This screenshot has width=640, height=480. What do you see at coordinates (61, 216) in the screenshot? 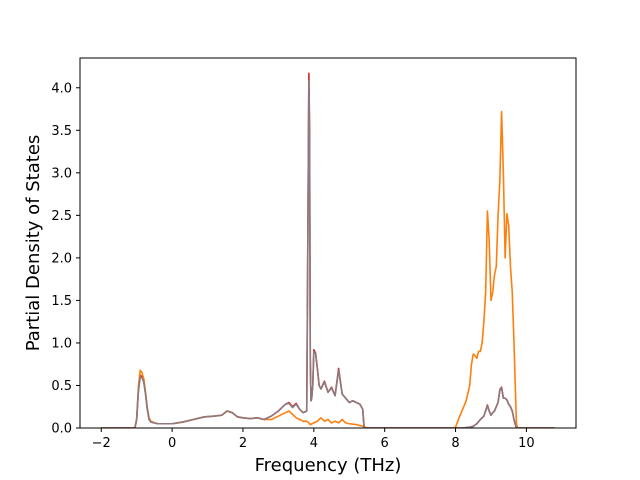
I see `y-tick-label: 2.5` at bounding box center [61, 216].